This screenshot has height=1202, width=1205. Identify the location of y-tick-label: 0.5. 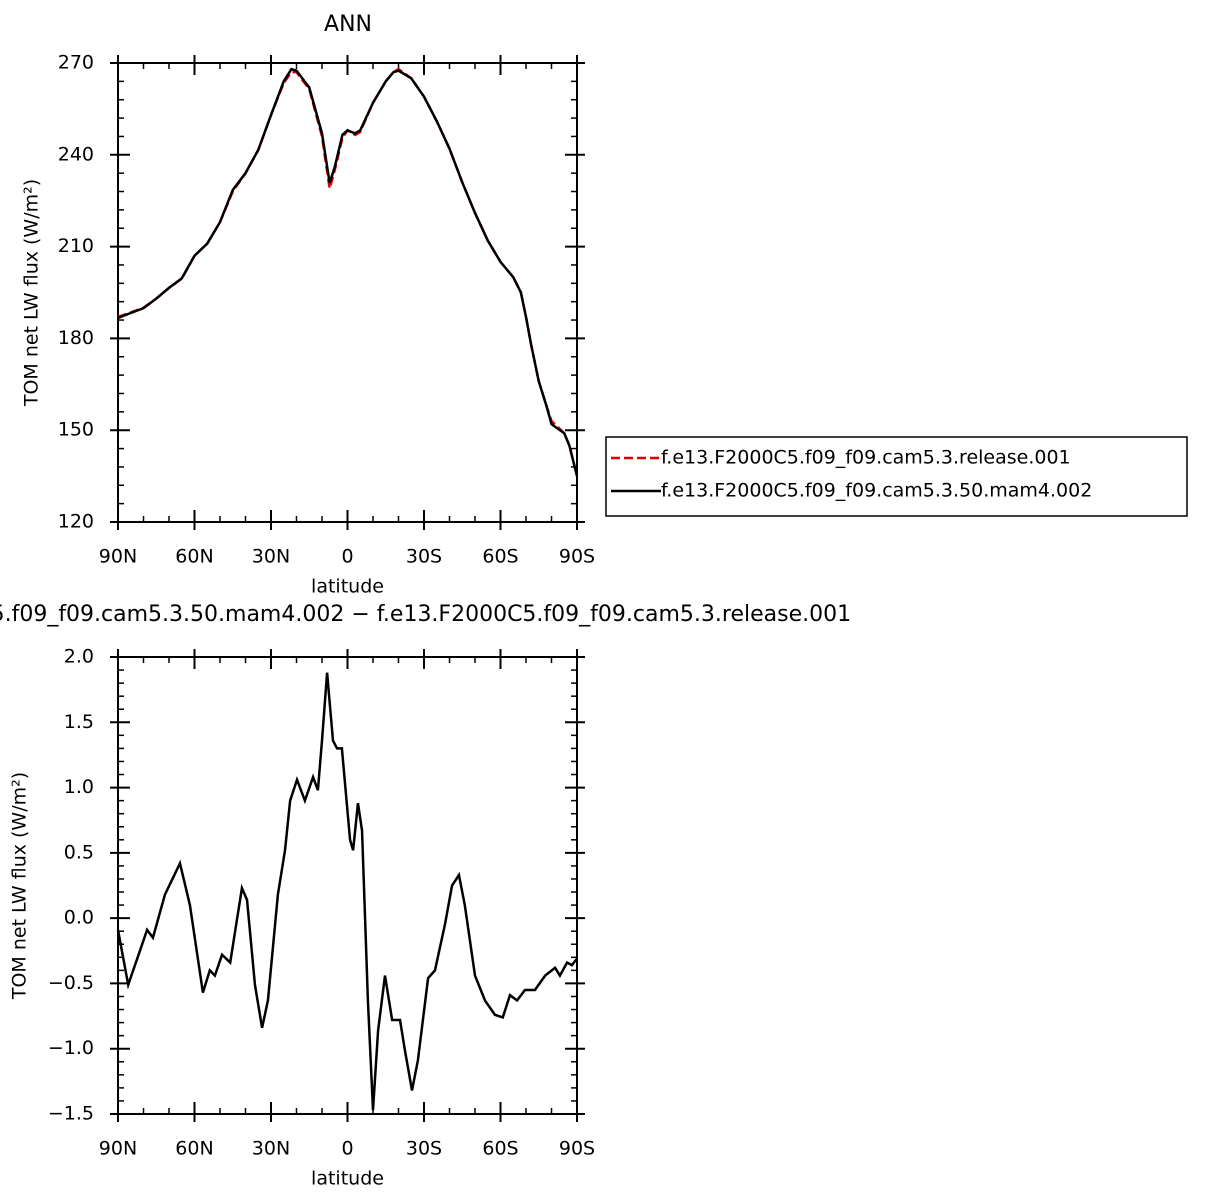
(79, 852).